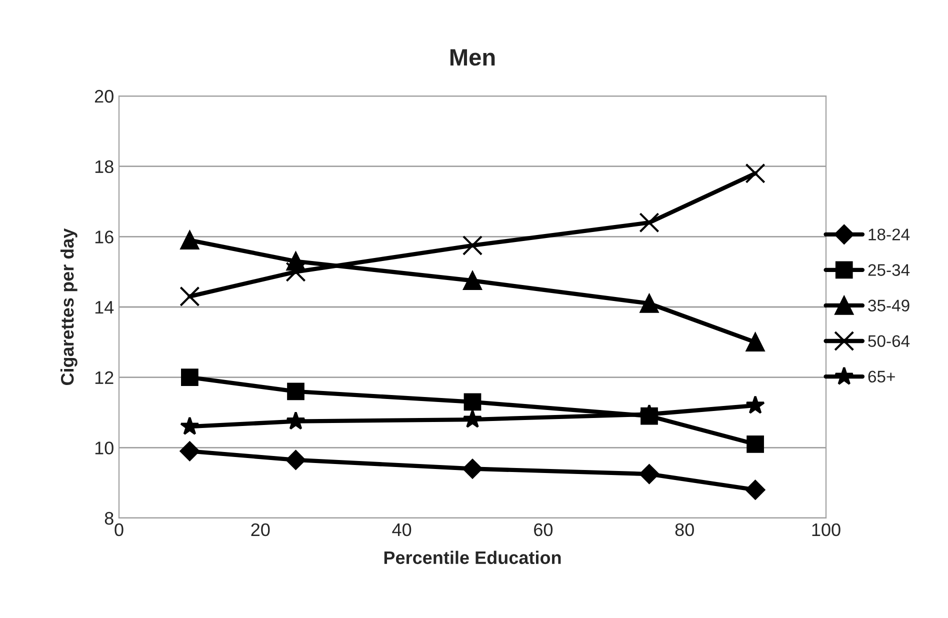 The height and width of the screenshot is (618, 948). Describe the element at coordinates (472, 57) in the screenshot. I see `chart-title: Men` at that location.